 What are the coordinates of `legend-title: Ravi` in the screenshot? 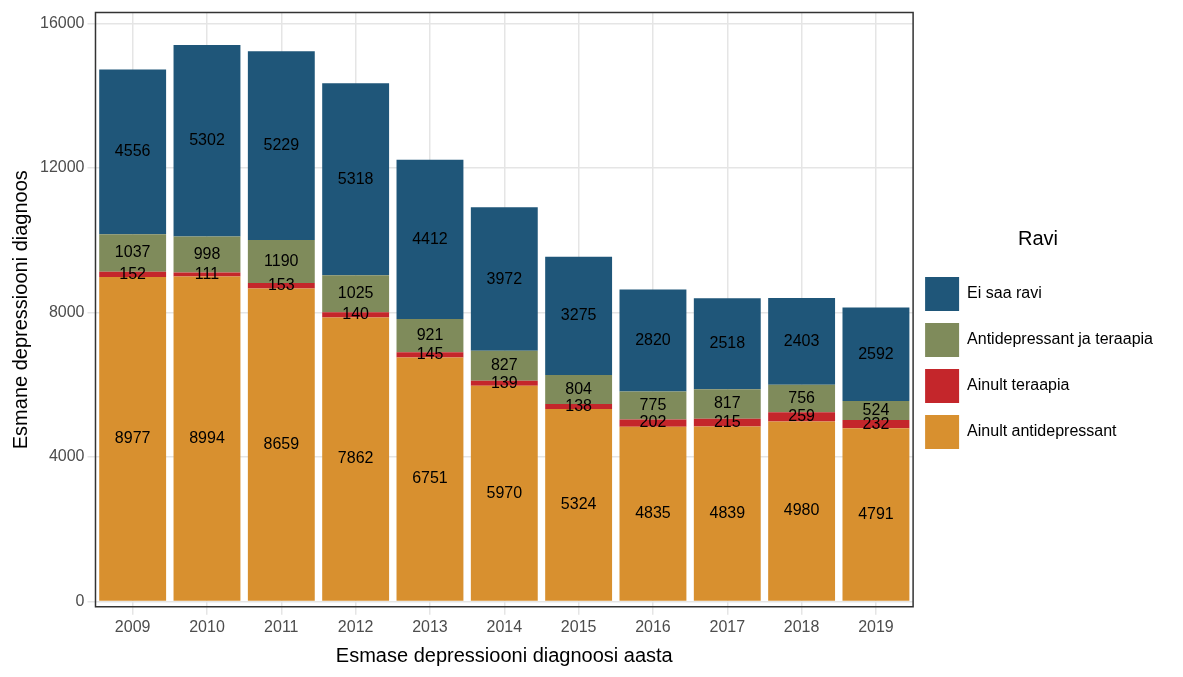 It's located at (1038, 237).